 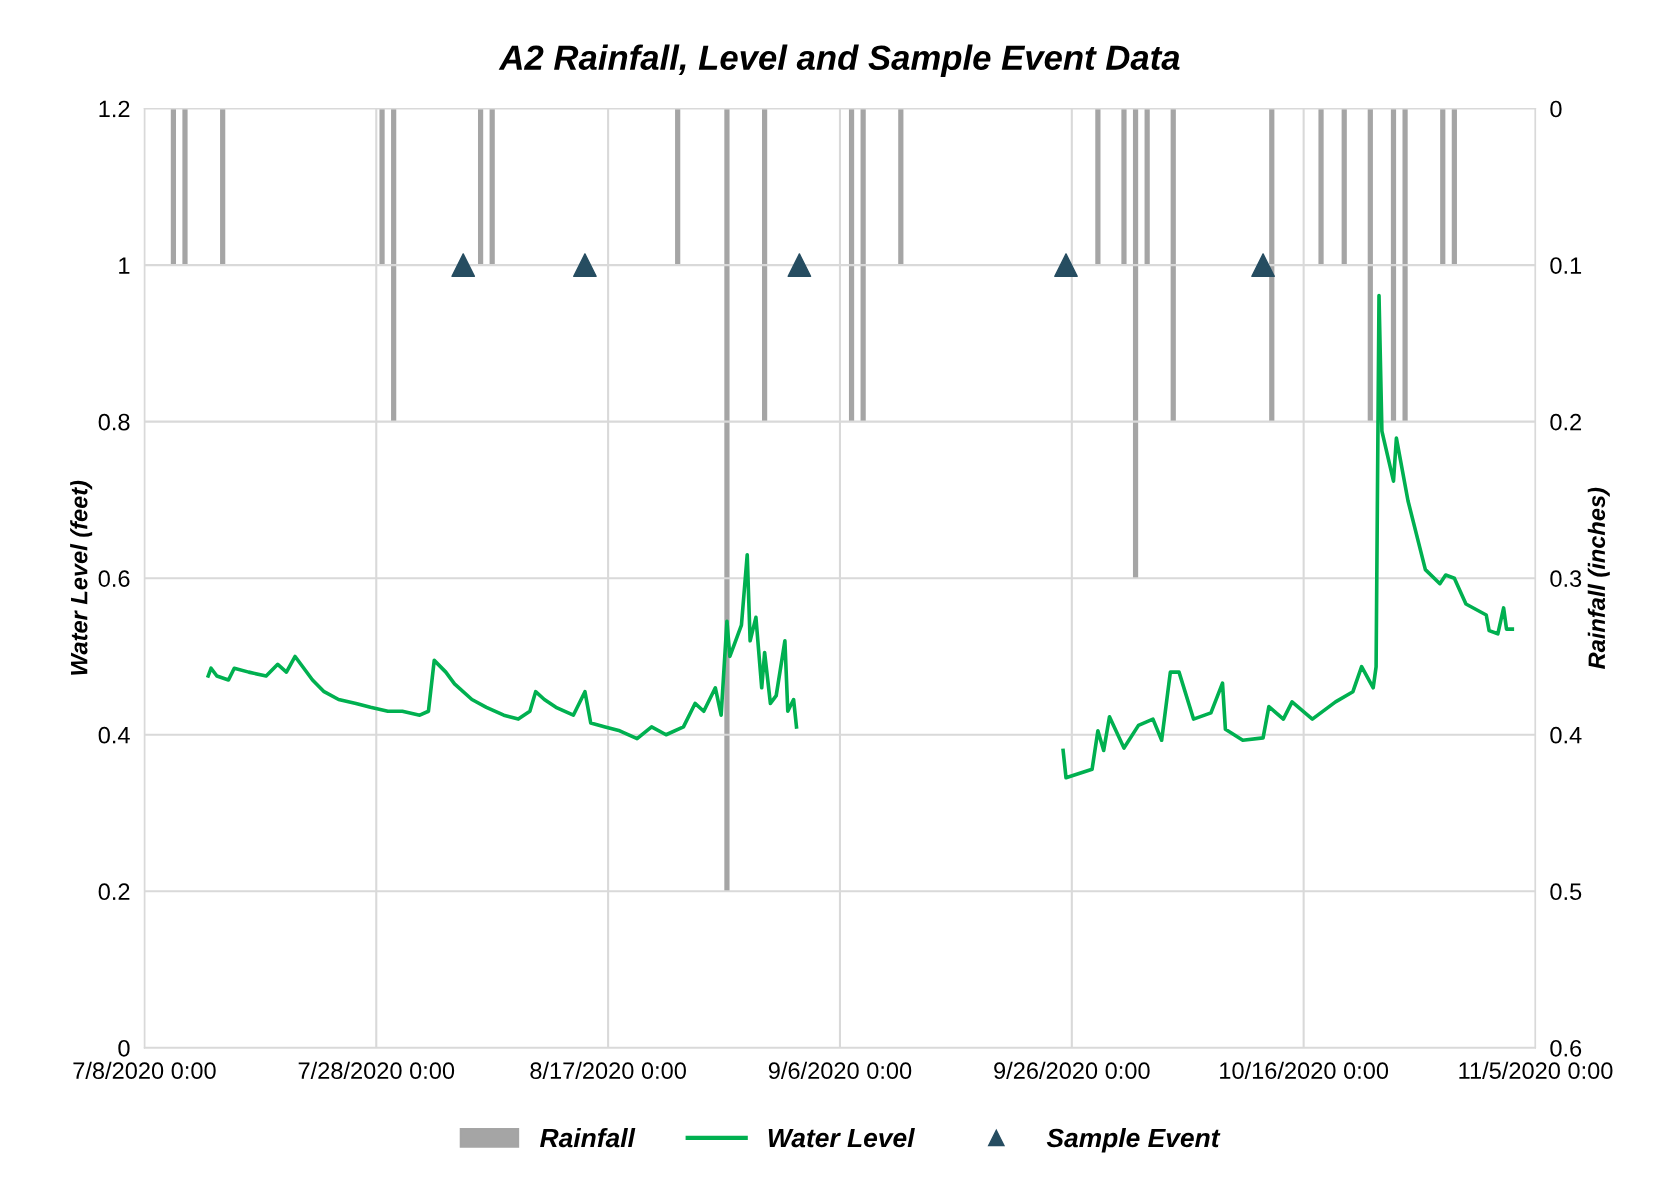 What do you see at coordinates (124, 265) in the screenshot?
I see `y-tick-label: 1` at bounding box center [124, 265].